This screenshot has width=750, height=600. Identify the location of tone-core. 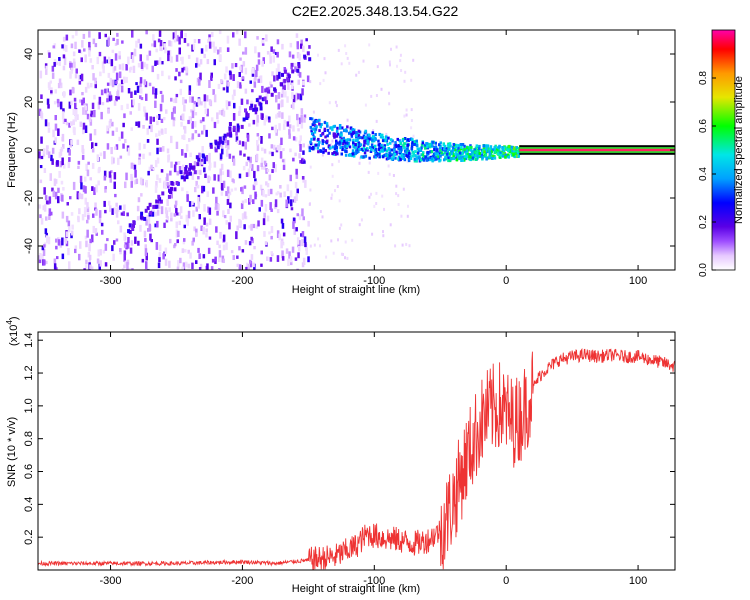
(597, 150).